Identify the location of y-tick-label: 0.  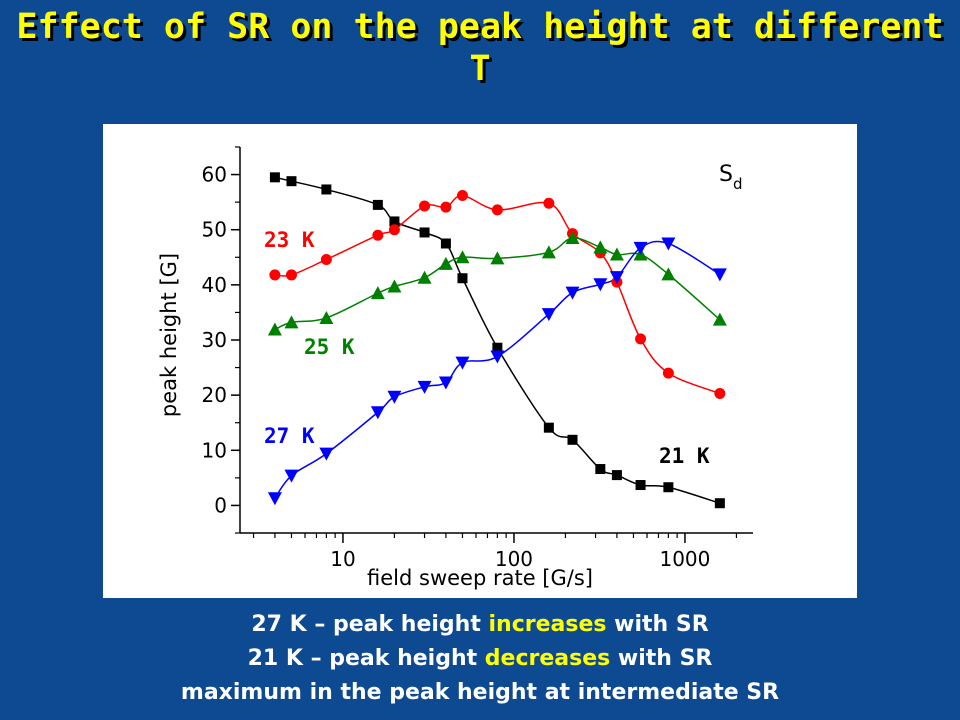
(220, 505).